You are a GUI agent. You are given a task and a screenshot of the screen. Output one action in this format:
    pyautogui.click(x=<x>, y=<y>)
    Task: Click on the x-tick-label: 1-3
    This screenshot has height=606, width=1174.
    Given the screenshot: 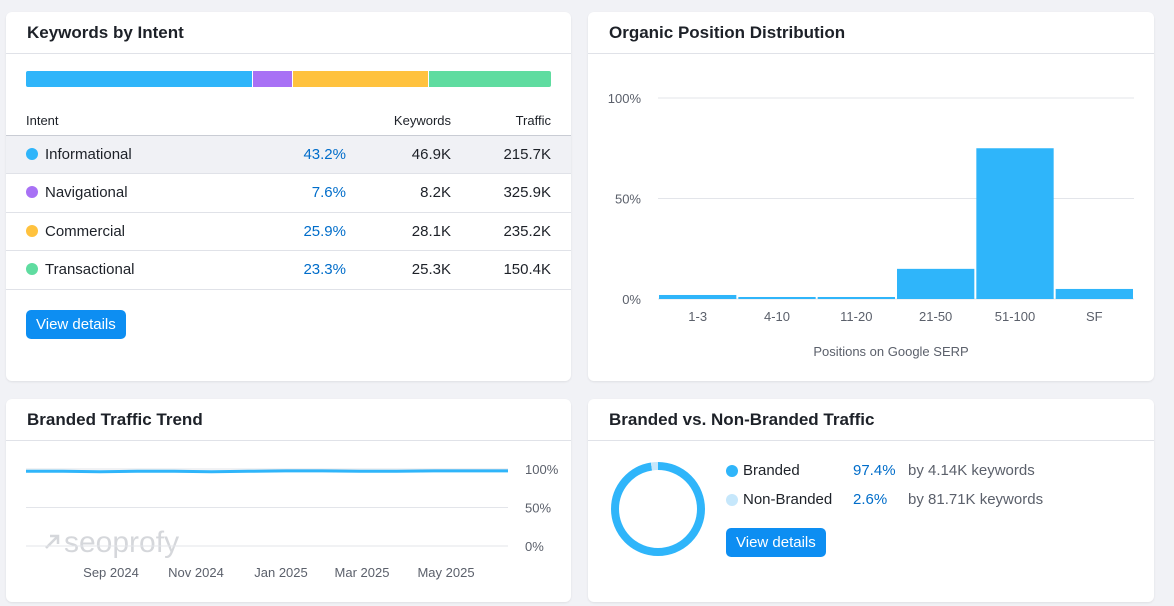 What is the action you would take?
    pyautogui.click(x=697, y=316)
    